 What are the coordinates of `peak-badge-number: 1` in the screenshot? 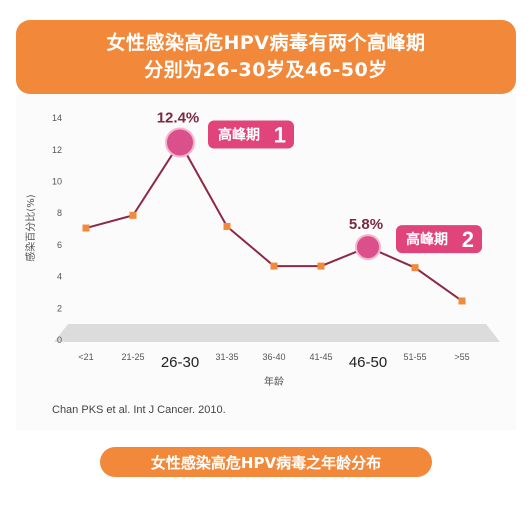 It's located at (280, 134).